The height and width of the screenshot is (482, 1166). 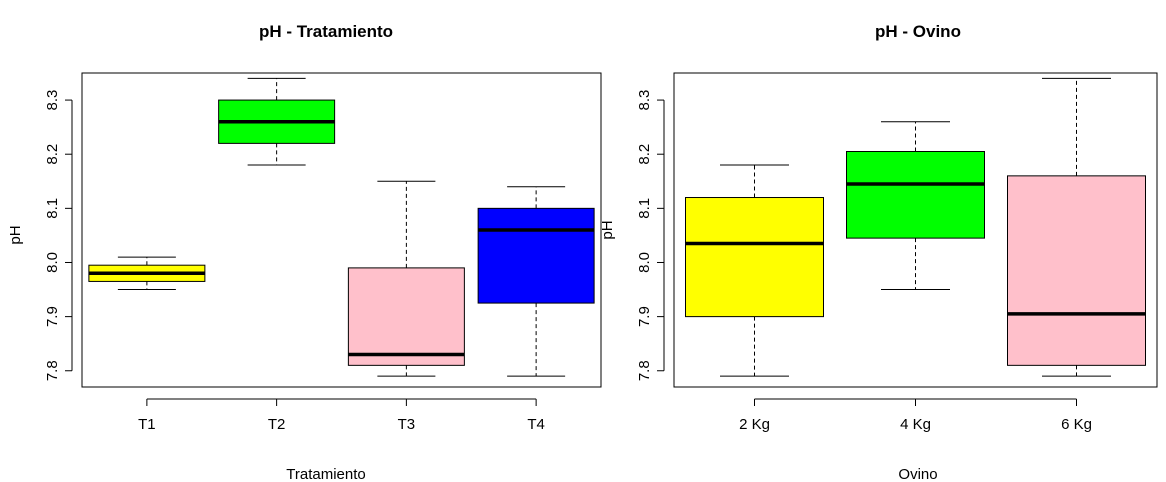 I want to click on x-tick-label: 6 Kg, so click(x=1076, y=424).